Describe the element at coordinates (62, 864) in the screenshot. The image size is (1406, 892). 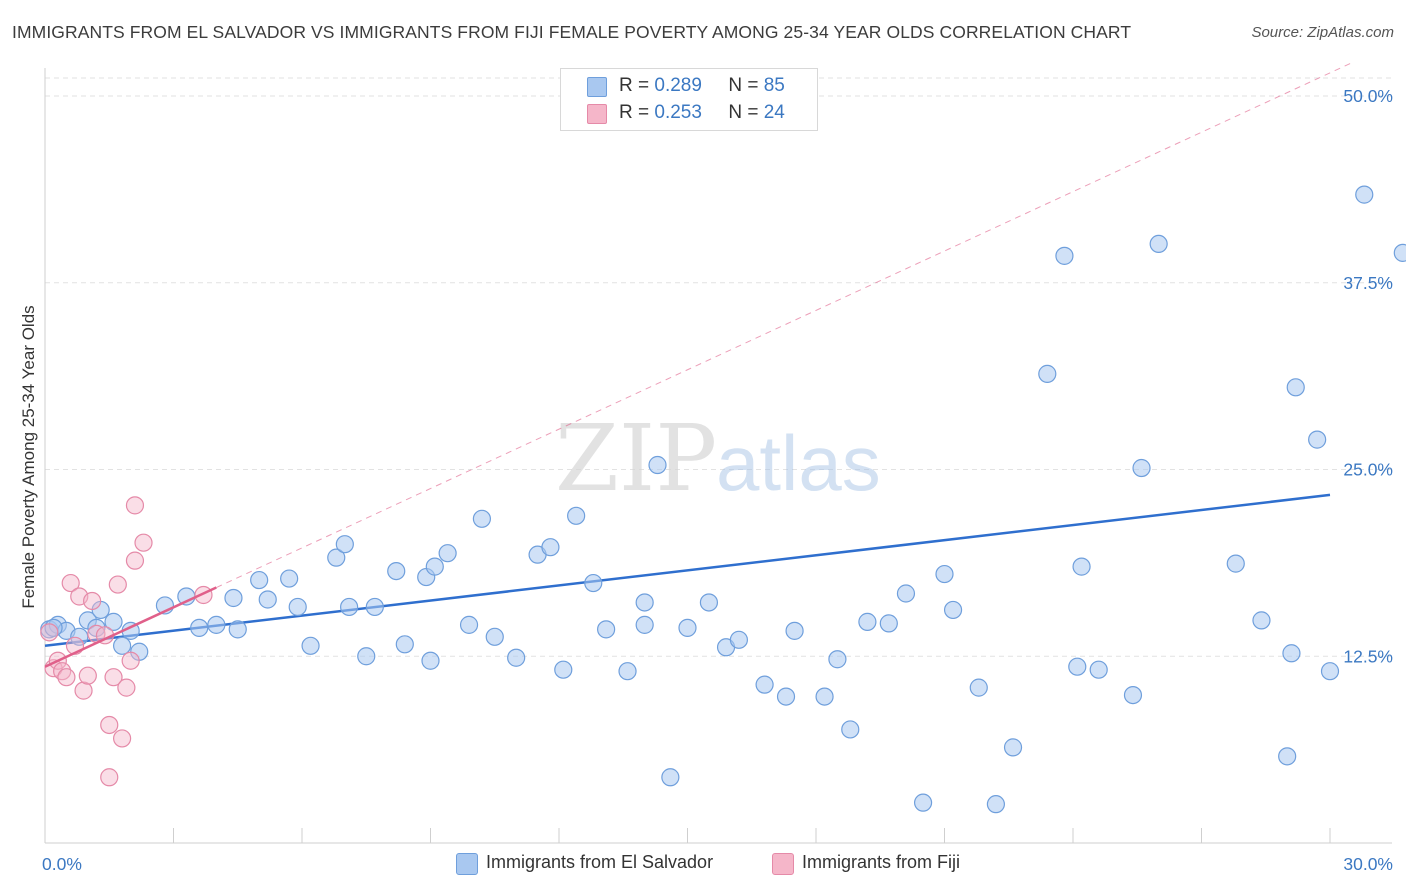
I see `x-tick-label: 0.0%` at that location.